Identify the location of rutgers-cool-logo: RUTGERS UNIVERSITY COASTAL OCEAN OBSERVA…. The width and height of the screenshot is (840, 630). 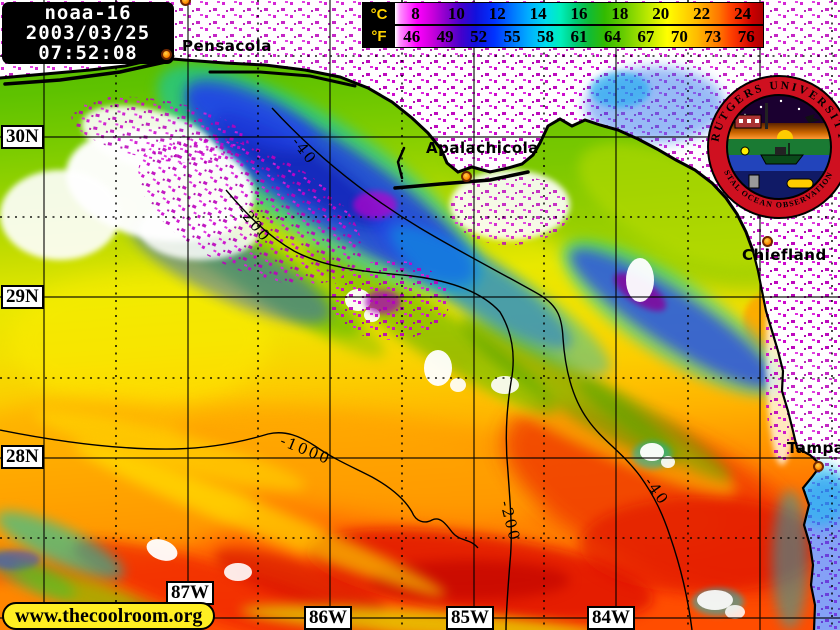
(773, 147).